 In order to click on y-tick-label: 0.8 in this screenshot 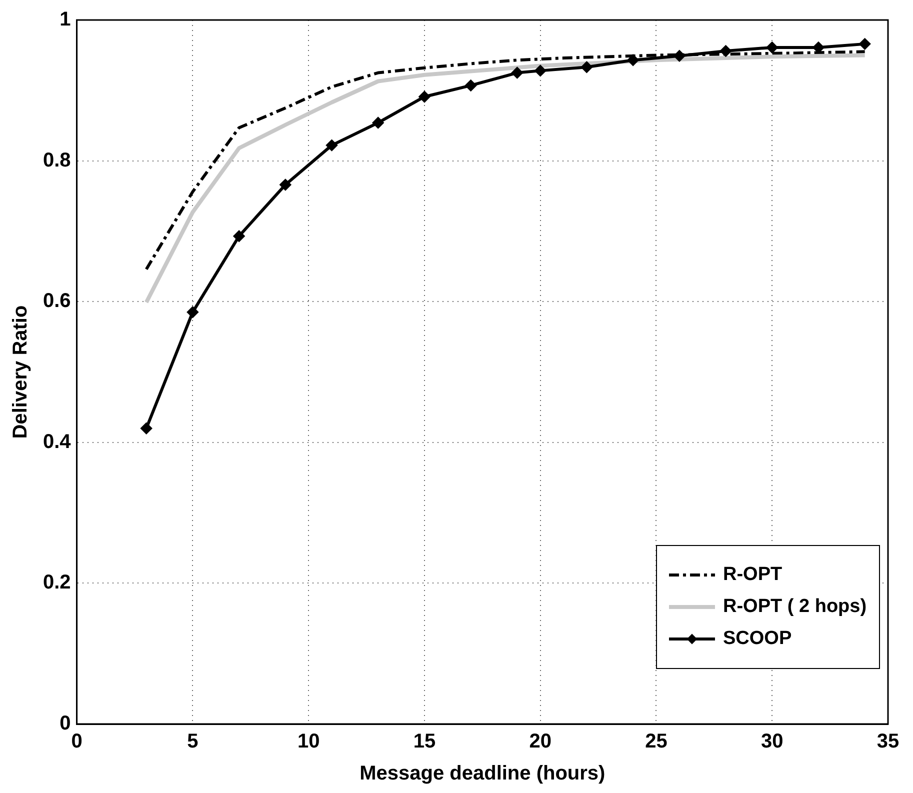, I will do `click(56, 160)`.